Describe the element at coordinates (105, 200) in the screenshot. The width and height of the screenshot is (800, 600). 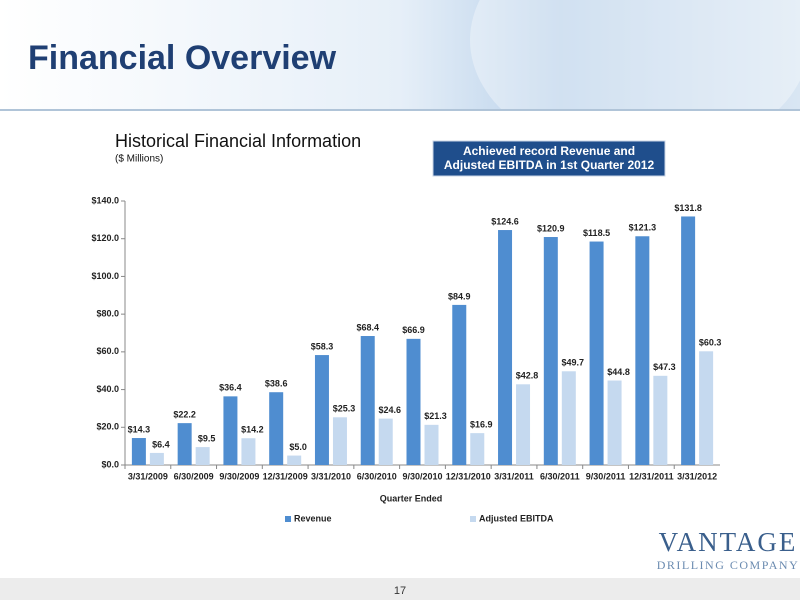
I see `y-tick-label: $140.0` at that location.